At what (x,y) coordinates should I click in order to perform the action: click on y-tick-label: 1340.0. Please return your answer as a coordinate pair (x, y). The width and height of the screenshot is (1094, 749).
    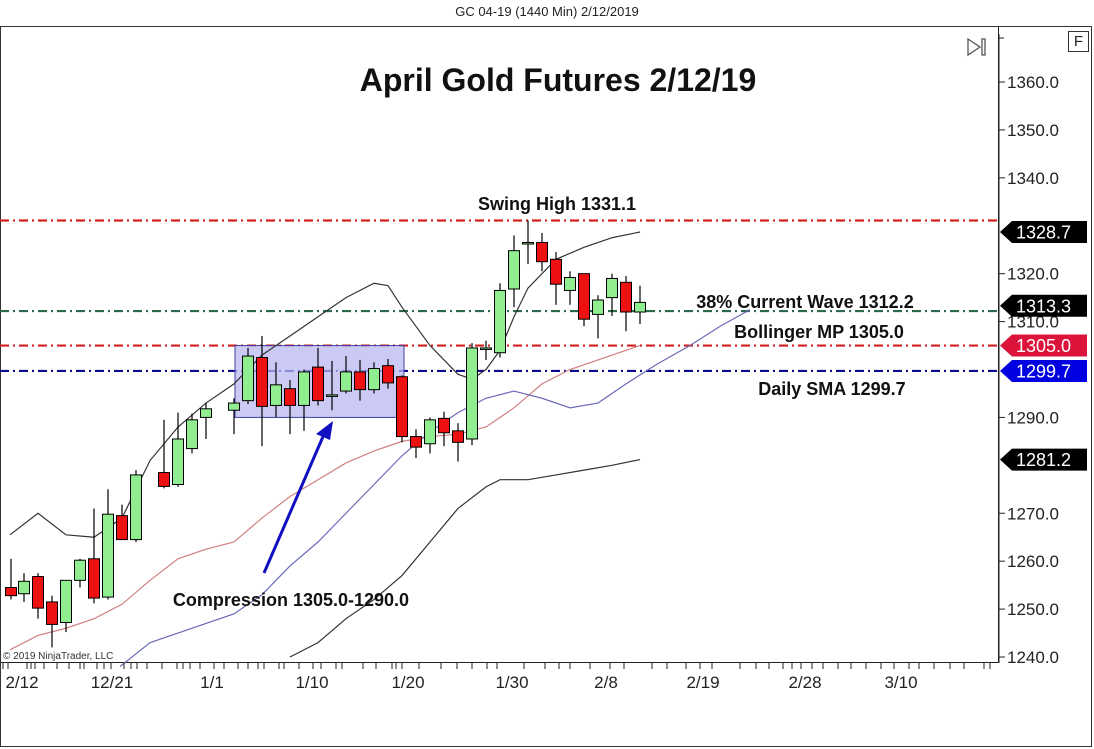
    Looking at the image, I should click on (1033, 178).